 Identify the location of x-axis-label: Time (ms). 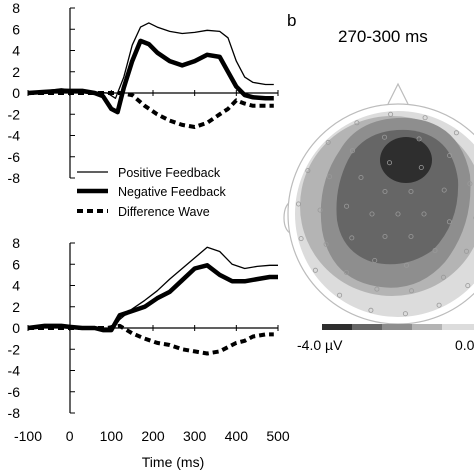
(173, 462).